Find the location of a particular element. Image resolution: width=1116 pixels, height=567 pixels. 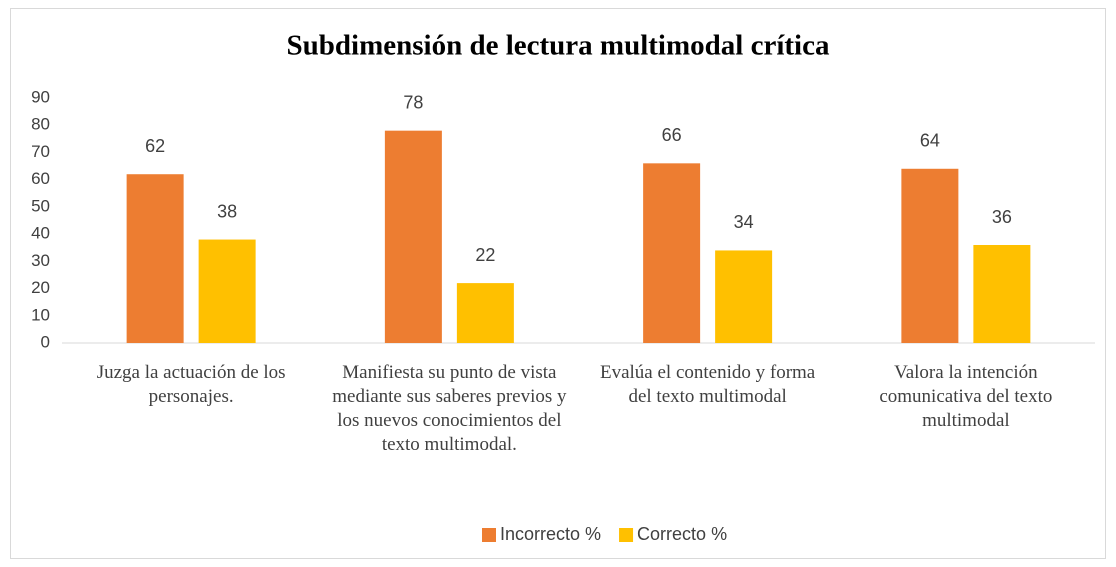

y-tick-label: 60 is located at coordinates (40, 178).